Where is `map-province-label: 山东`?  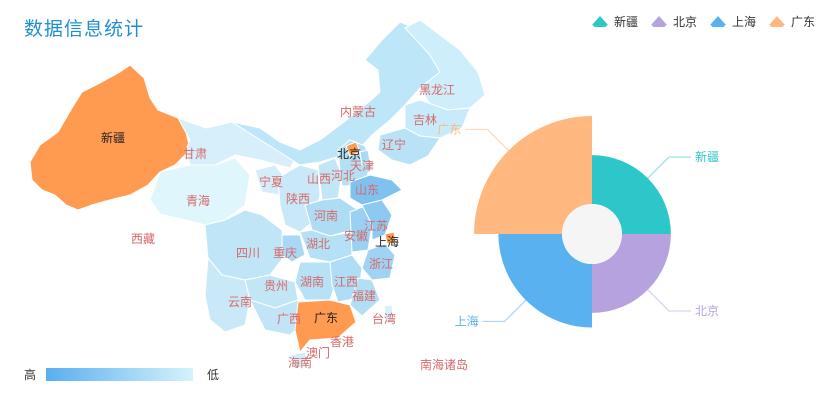
map-province-label: 山东 is located at coordinates (367, 190).